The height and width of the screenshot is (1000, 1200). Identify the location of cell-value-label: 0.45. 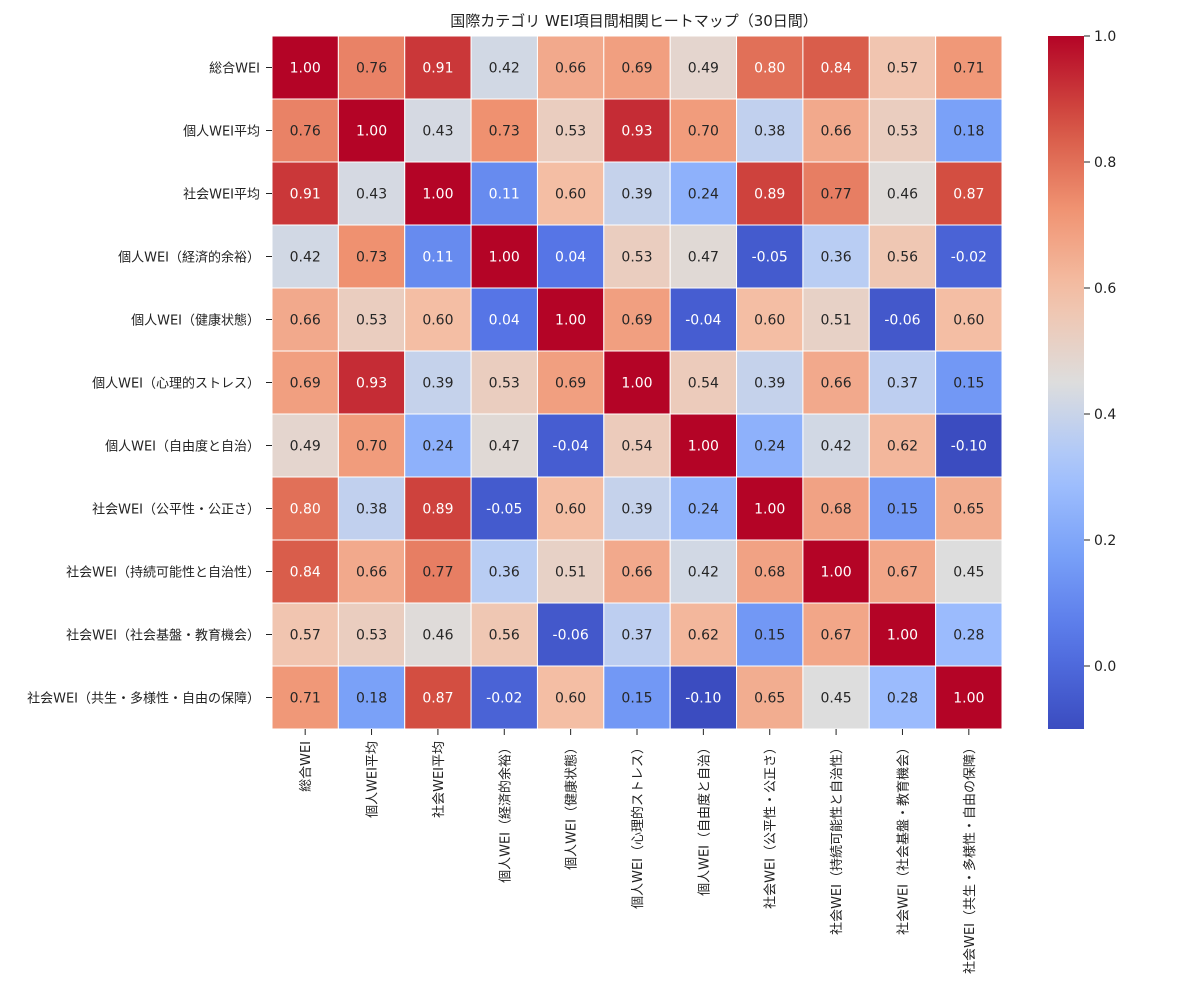
(968, 573).